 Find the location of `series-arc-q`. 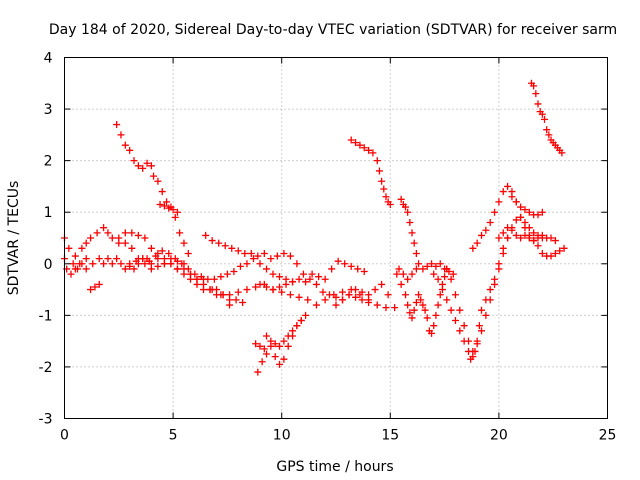

series-arc-q is located at coordinates (422, 301).